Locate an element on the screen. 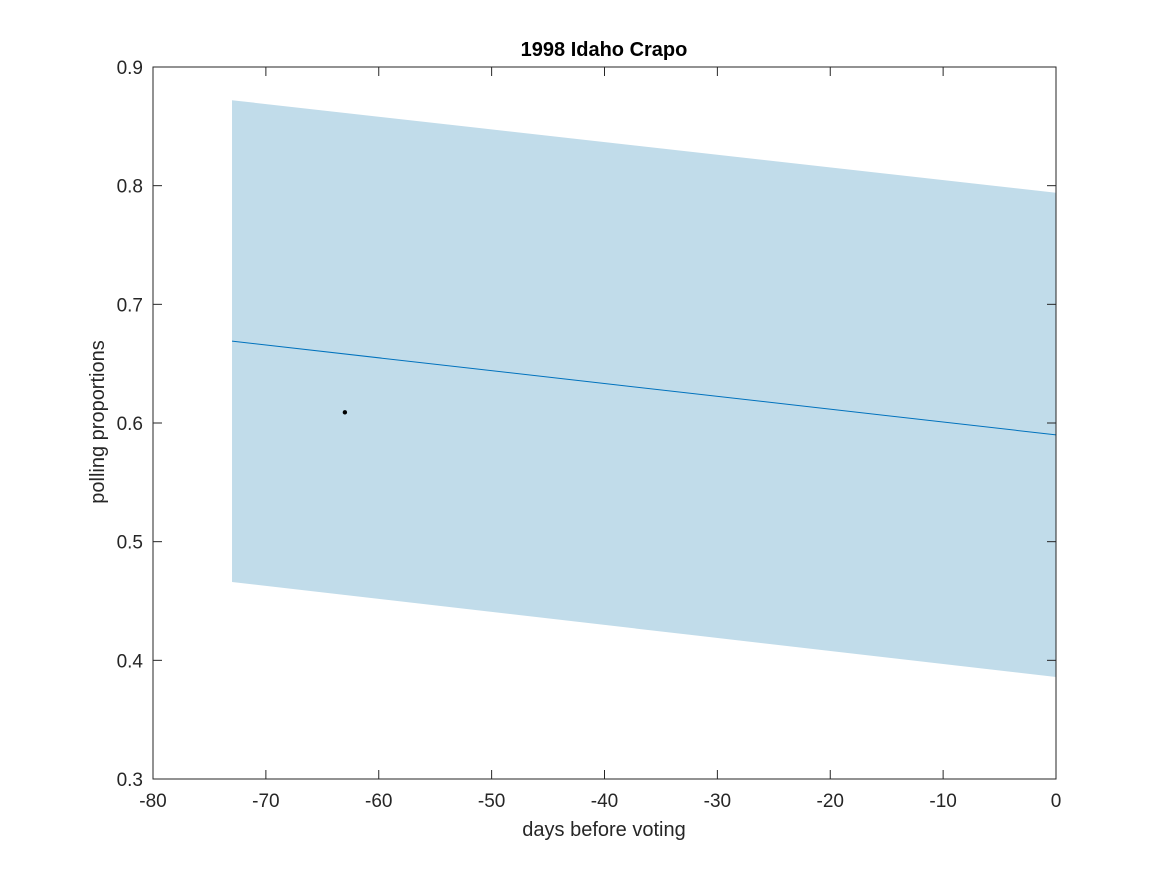 This screenshot has height=875, width=1167. y-tick-label: 0.6 is located at coordinates (130, 424).